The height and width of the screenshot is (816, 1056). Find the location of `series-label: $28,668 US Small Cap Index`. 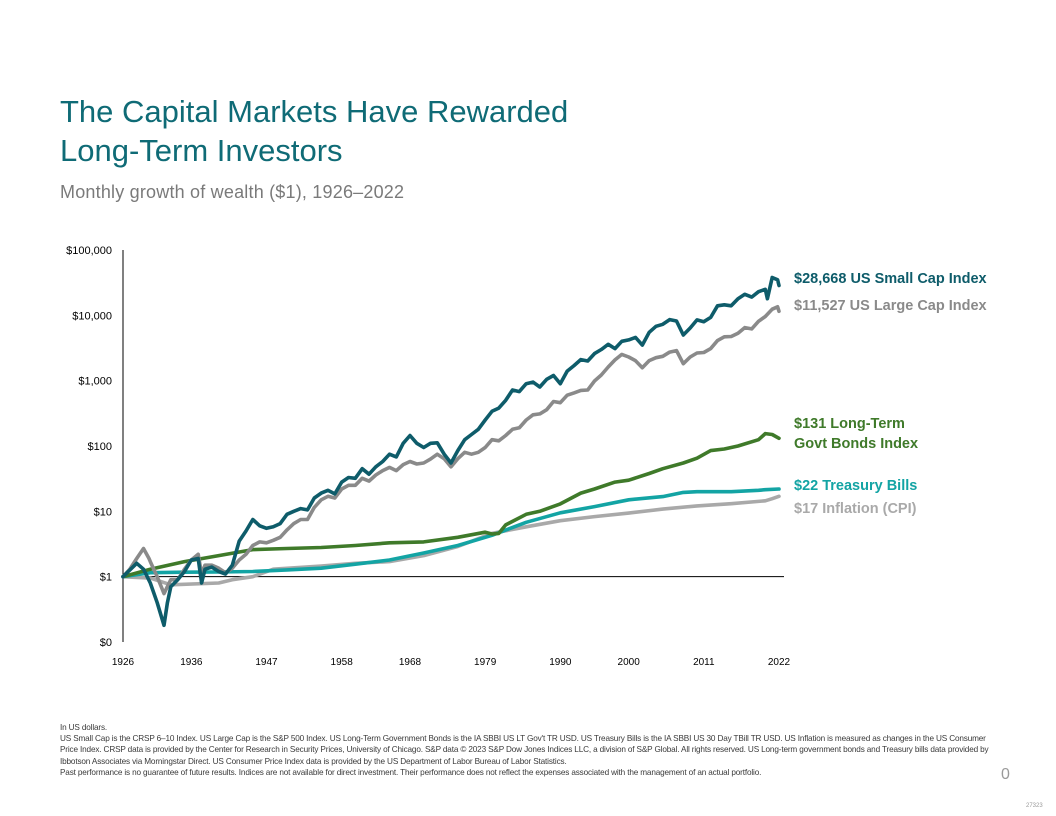

series-label: $28,668 US Small Cap Index is located at coordinates (890, 279).